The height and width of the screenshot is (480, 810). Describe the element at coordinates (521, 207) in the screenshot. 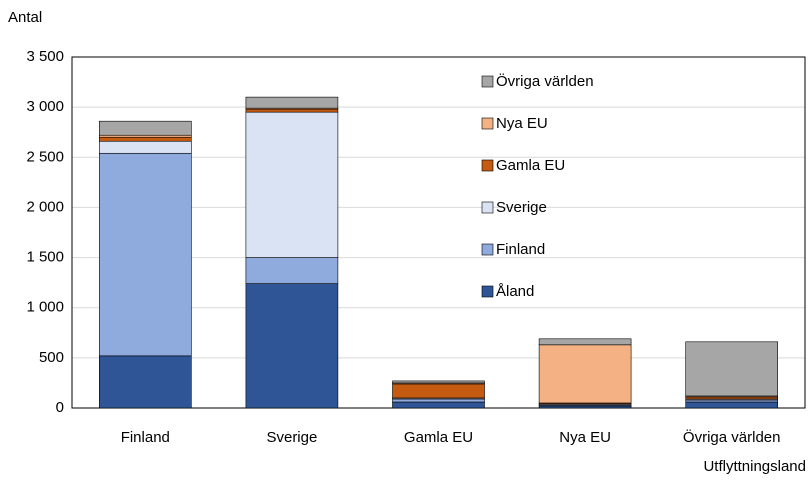

I see `legend-label: Sverige` at that location.